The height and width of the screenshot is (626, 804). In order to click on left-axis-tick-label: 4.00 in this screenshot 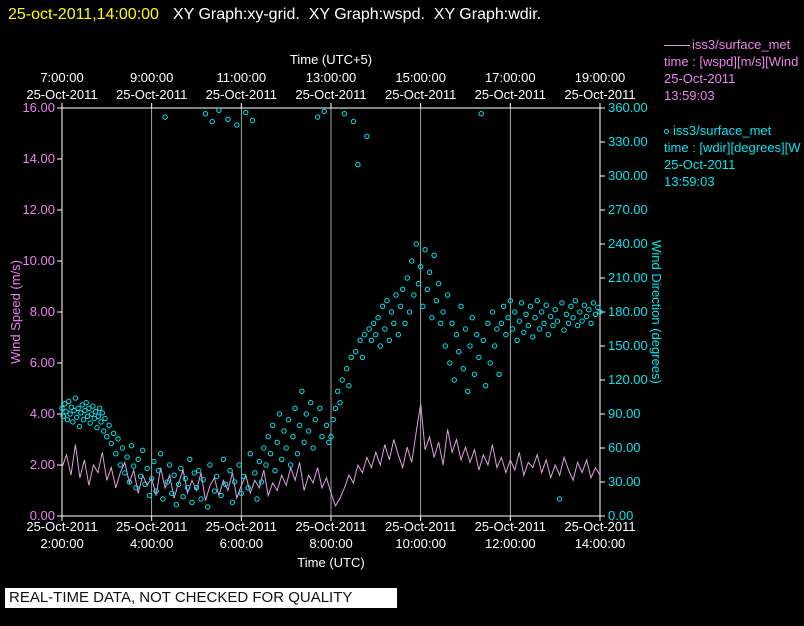, I will do `click(42, 413)`.